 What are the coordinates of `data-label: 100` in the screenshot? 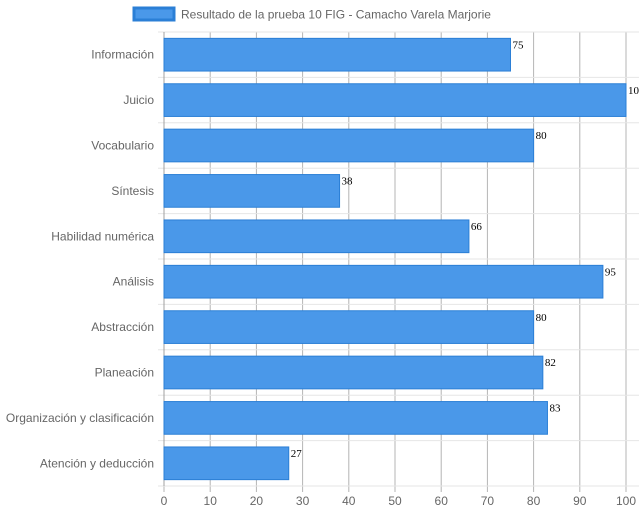 It's located at (633, 91).